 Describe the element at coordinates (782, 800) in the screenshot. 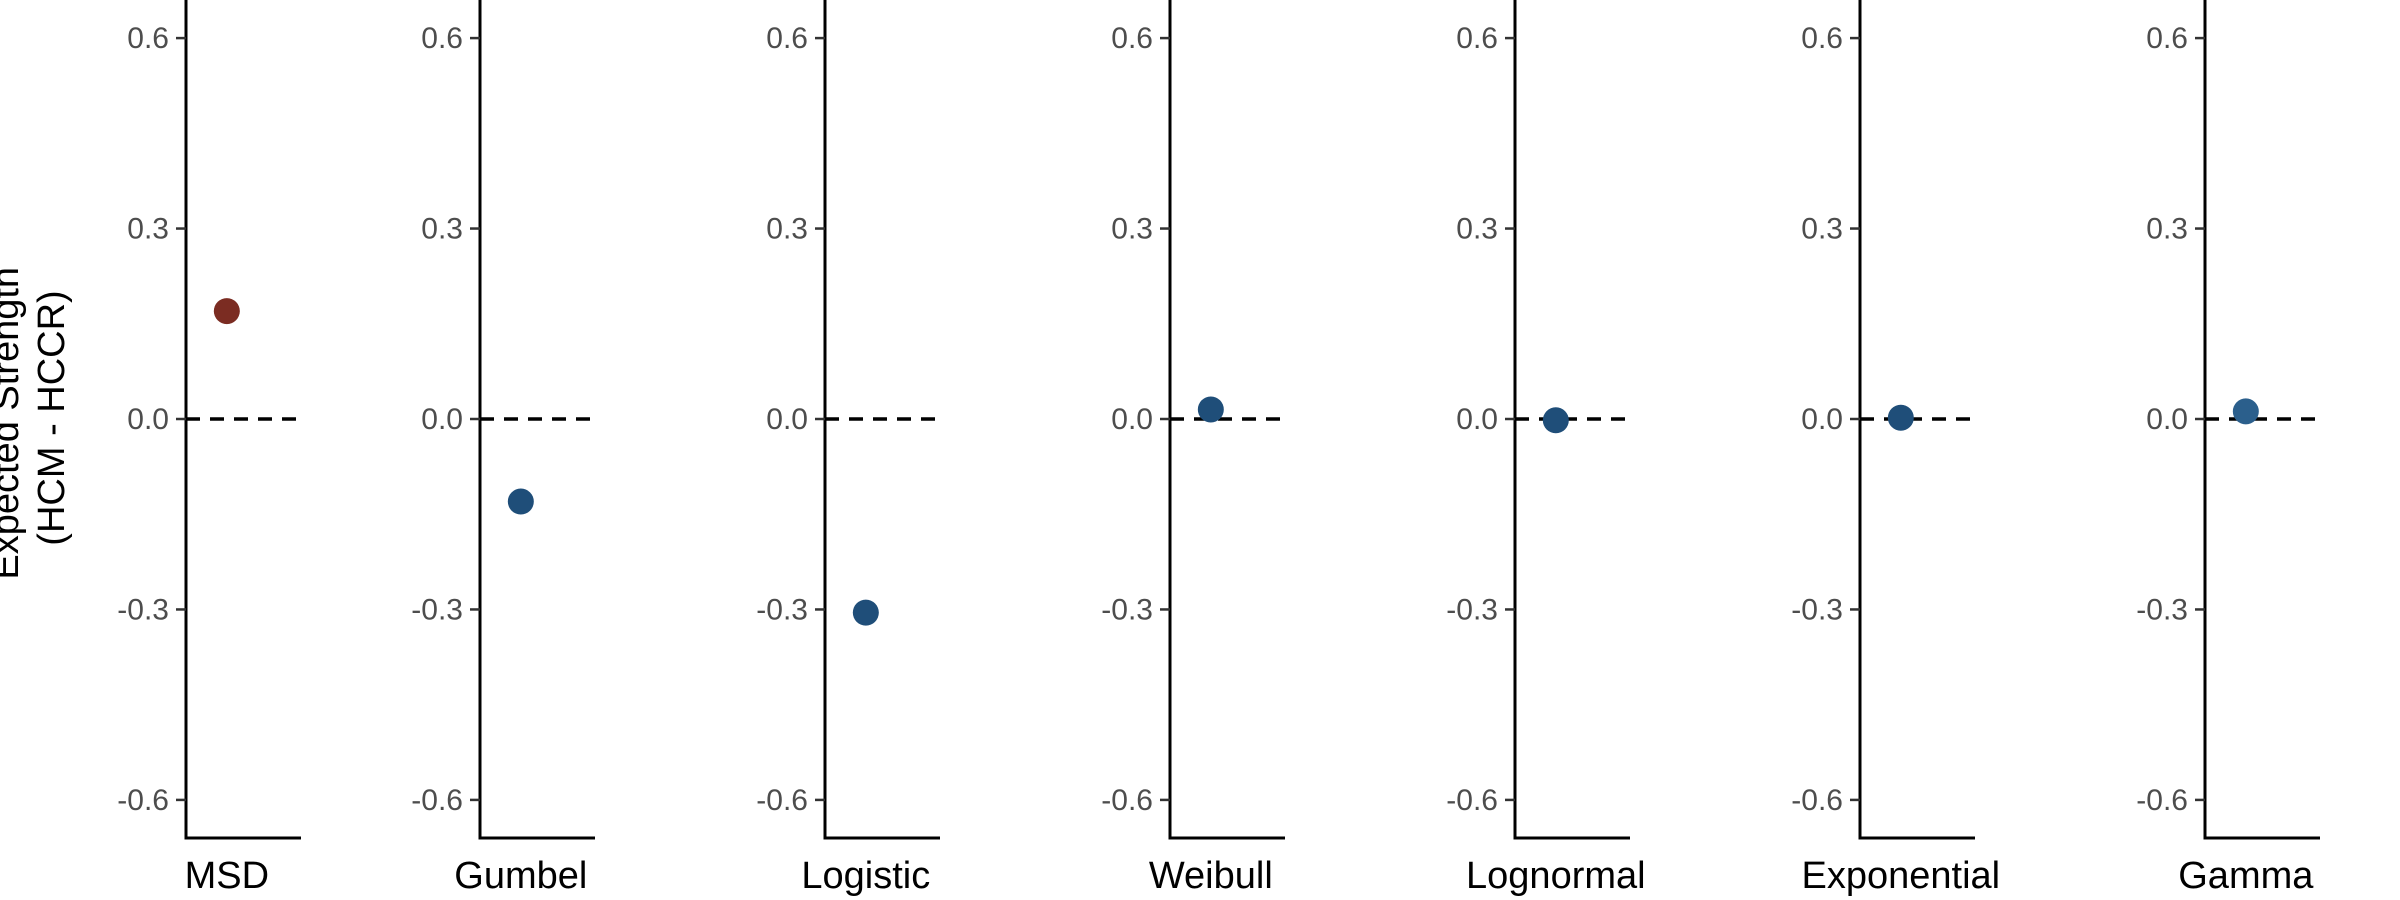

I see `y-tick-label-logistic: -0.6` at that location.